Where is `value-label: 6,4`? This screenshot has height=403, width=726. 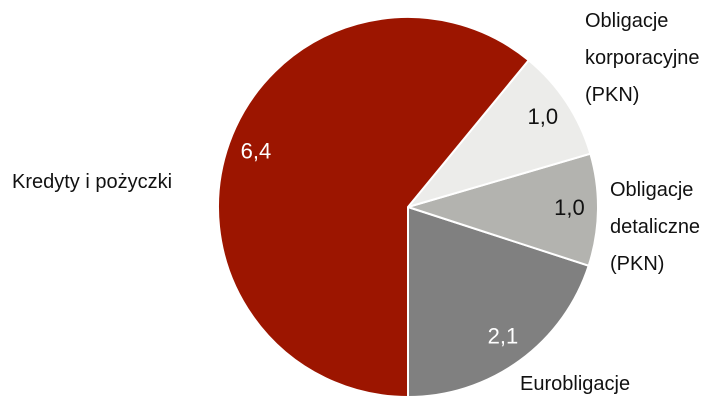
value-label: 6,4 is located at coordinates (256, 150).